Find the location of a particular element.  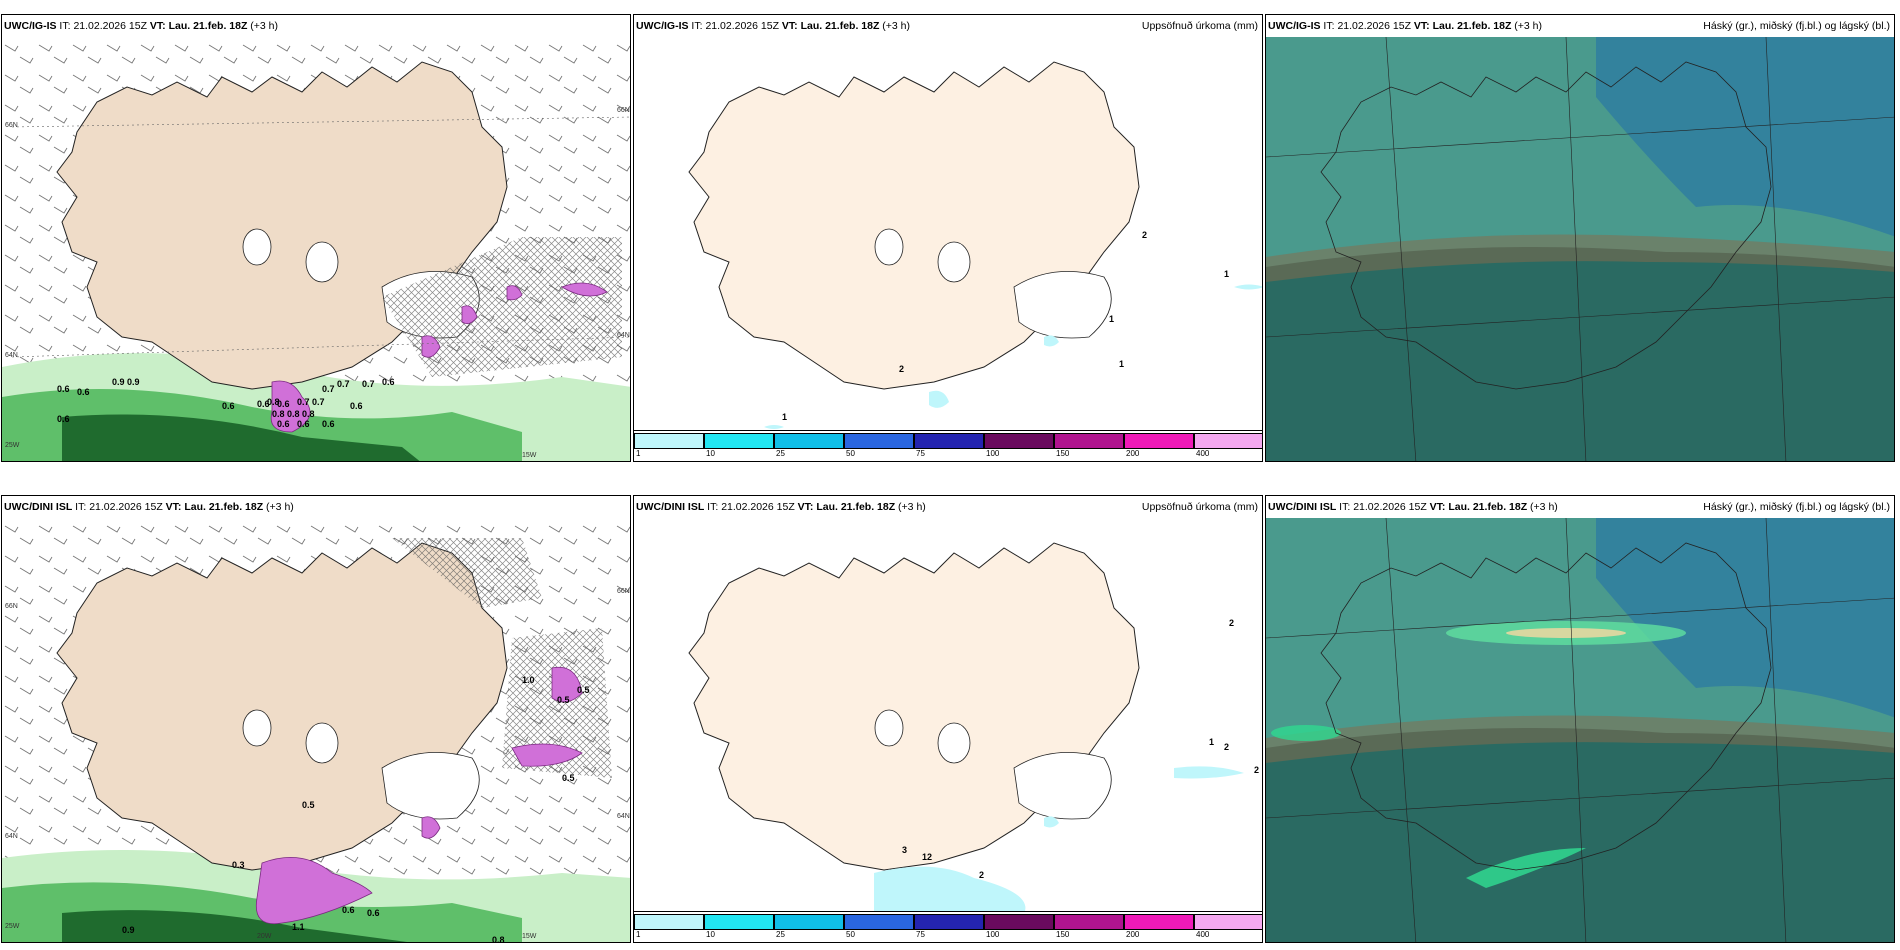

precip-map: 22212242312 is located at coordinates (948, 730).